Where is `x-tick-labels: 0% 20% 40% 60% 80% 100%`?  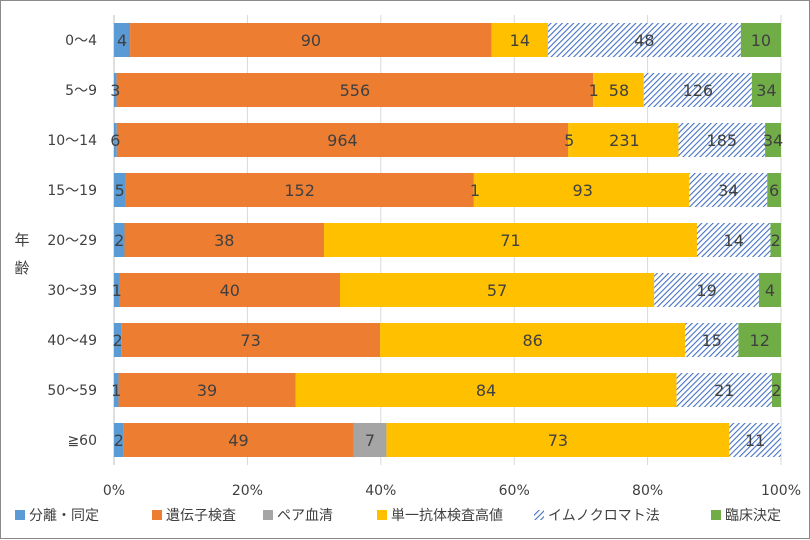
x-tick-labels: 0% 20% 40% 60% 80% 100% is located at coordinates (452, 491).